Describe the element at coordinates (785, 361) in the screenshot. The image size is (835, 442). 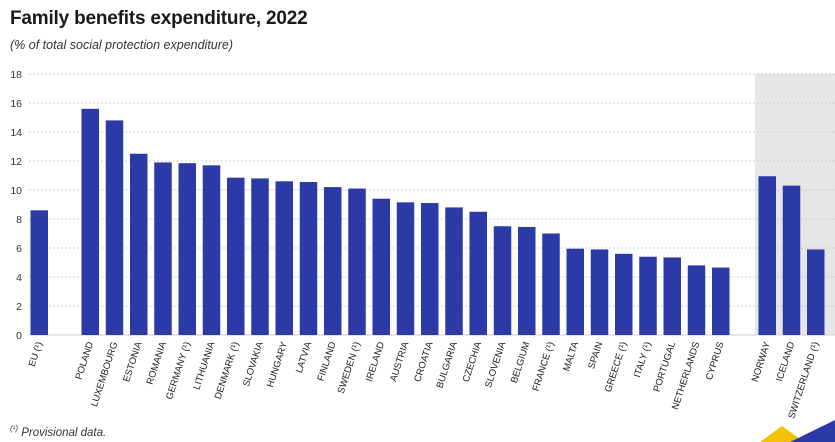
I see `x-tick-label: ICELAND` at that location.